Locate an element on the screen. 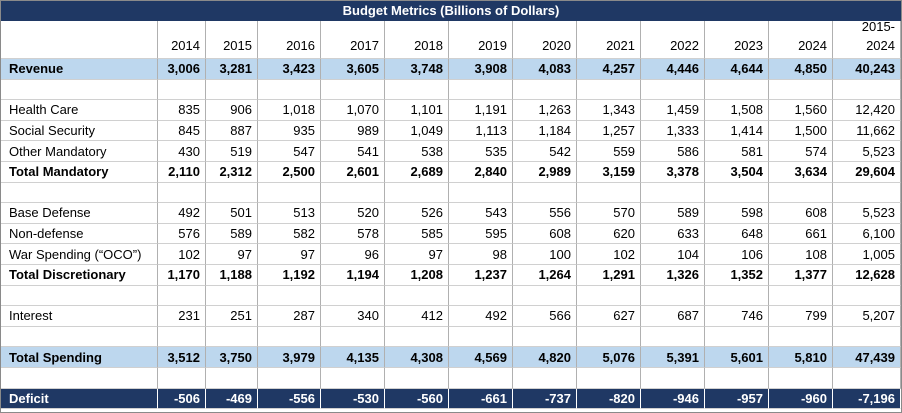 This screenshot has width=902, height=413. value-cell: 2,601 is located at coordinates (353, 172).